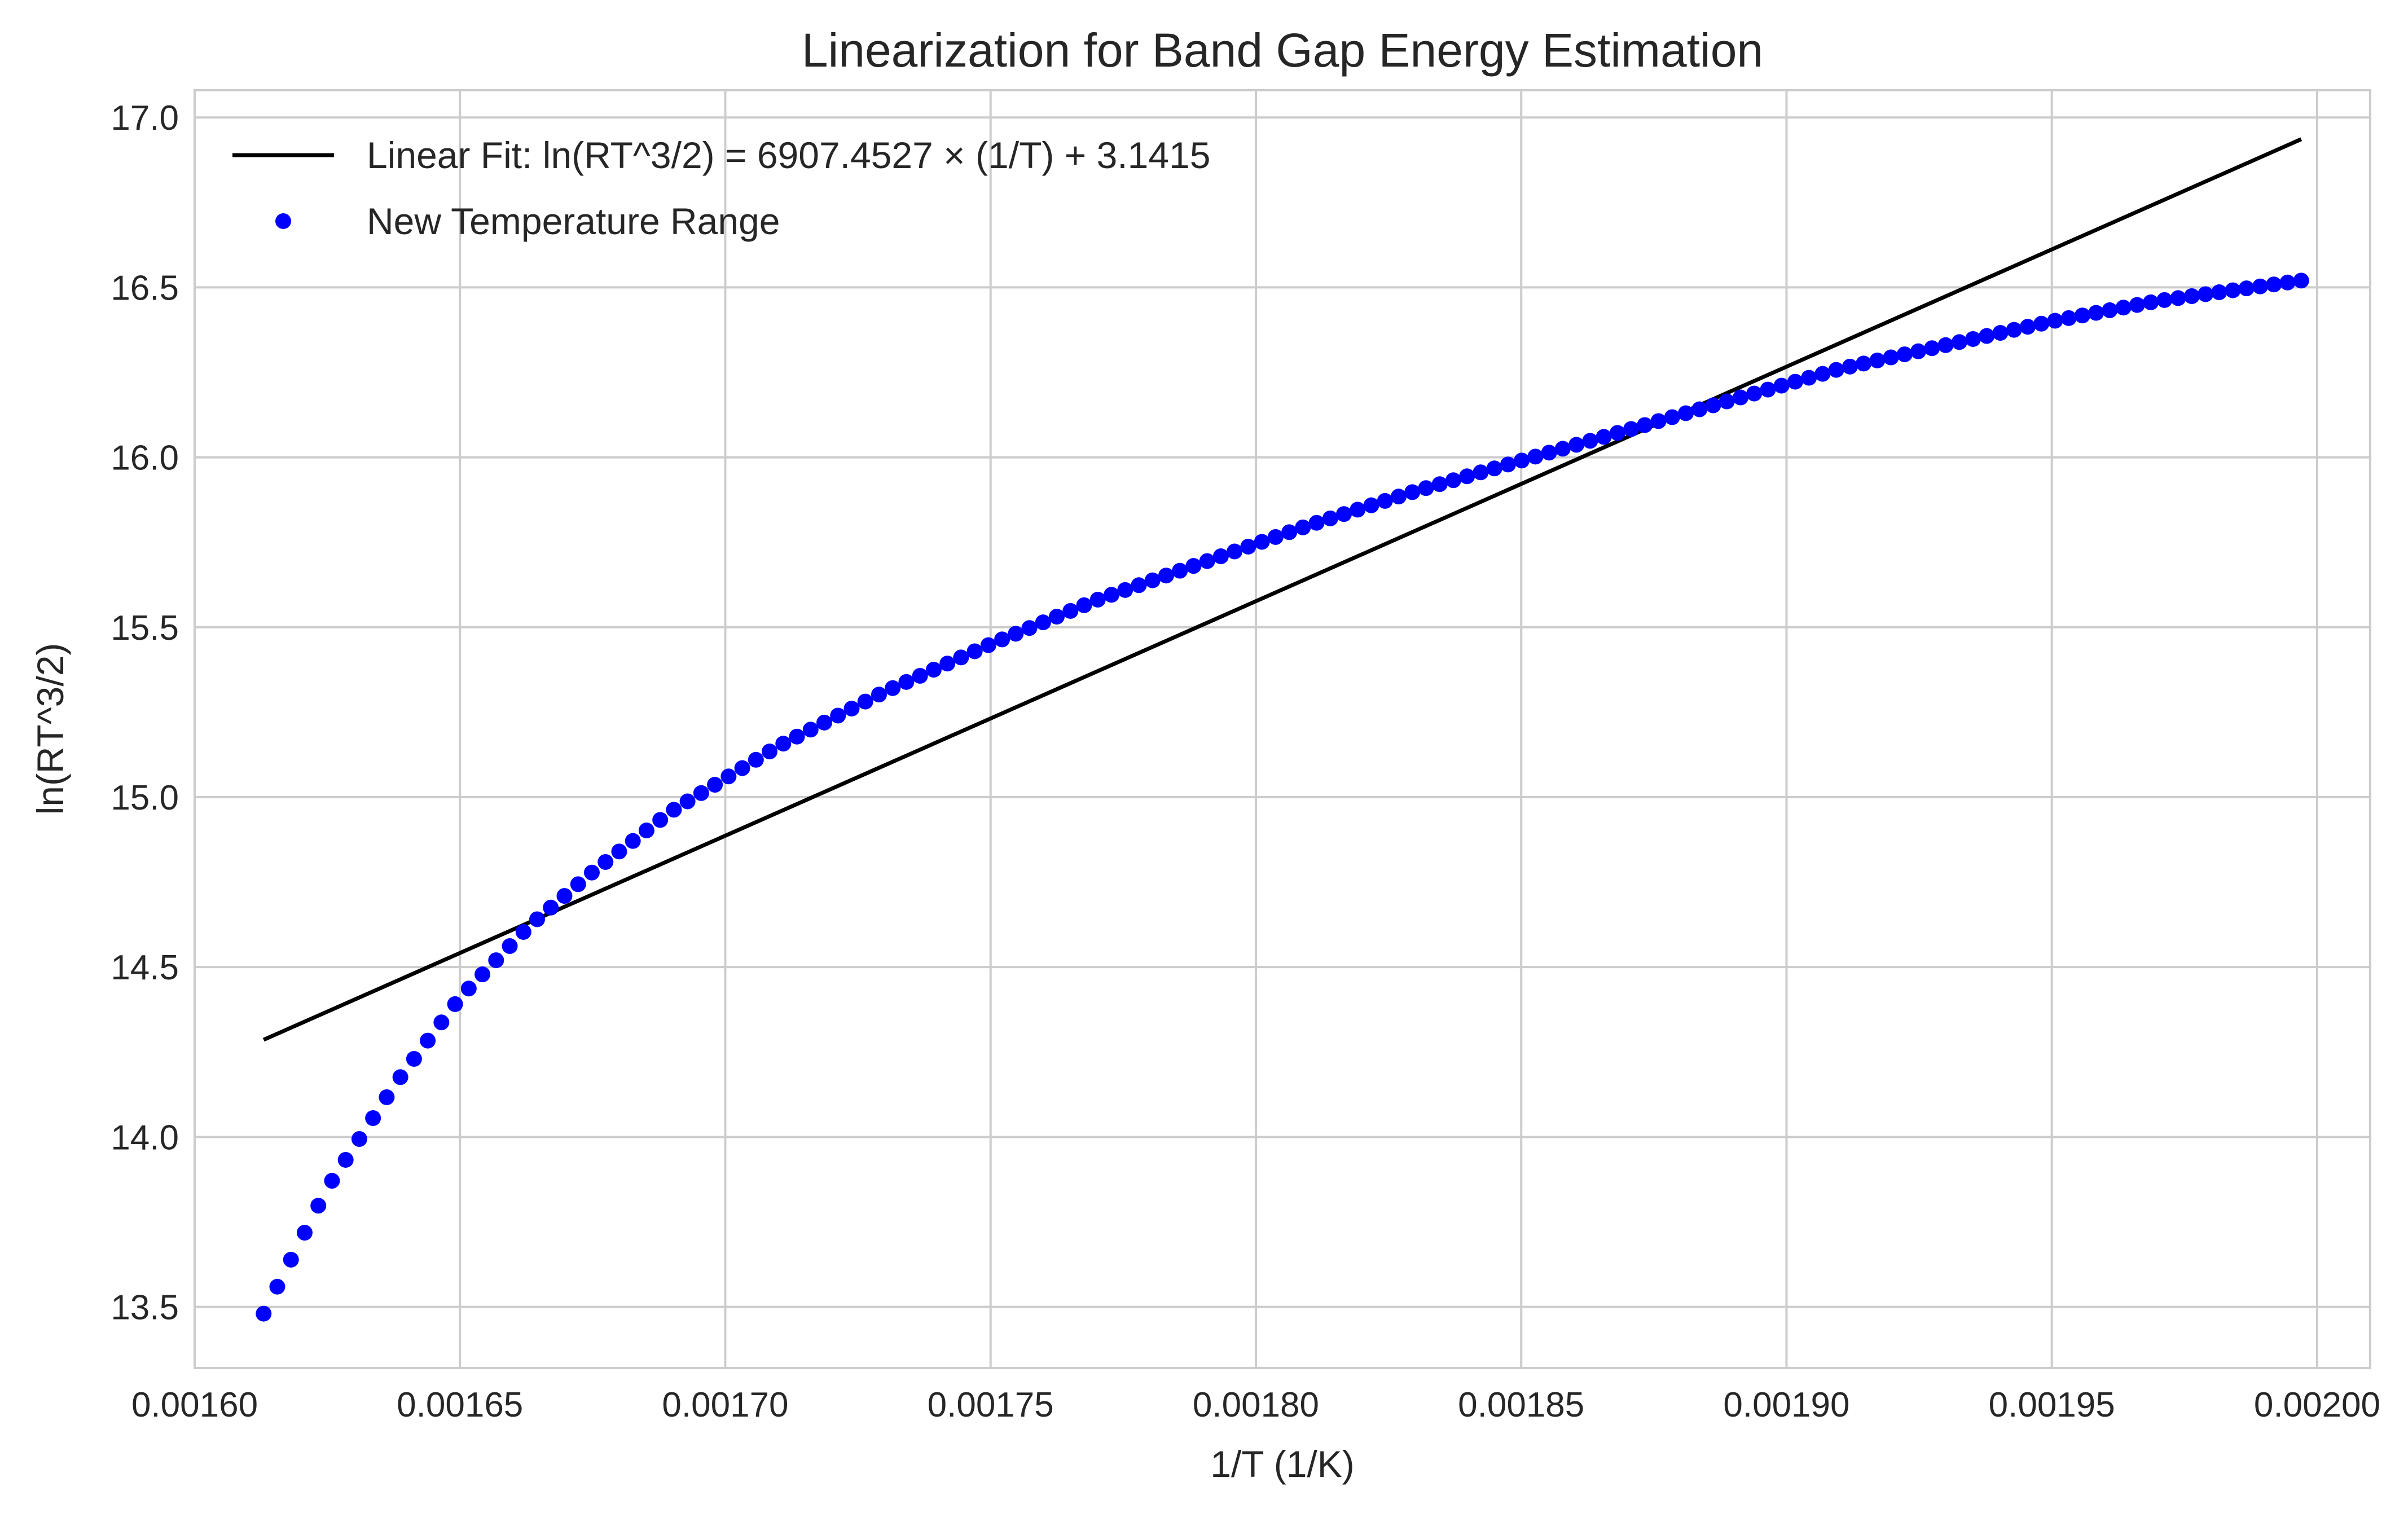 The width and height of the screenshot is (2408, 1517). Describe the element at coordinates (991, 1405) in the screenshot. I see `x-tick-label: 0.00175` at that location.